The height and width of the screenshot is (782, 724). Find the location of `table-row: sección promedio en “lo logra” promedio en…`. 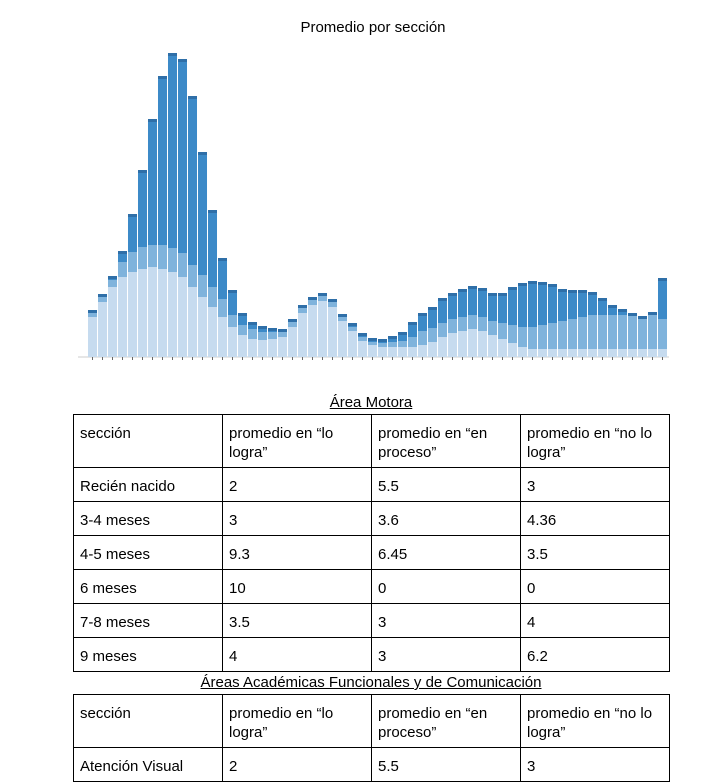

table-row: sección promedio en “lo logra” promedio en… is located at coordinates (371, 721).